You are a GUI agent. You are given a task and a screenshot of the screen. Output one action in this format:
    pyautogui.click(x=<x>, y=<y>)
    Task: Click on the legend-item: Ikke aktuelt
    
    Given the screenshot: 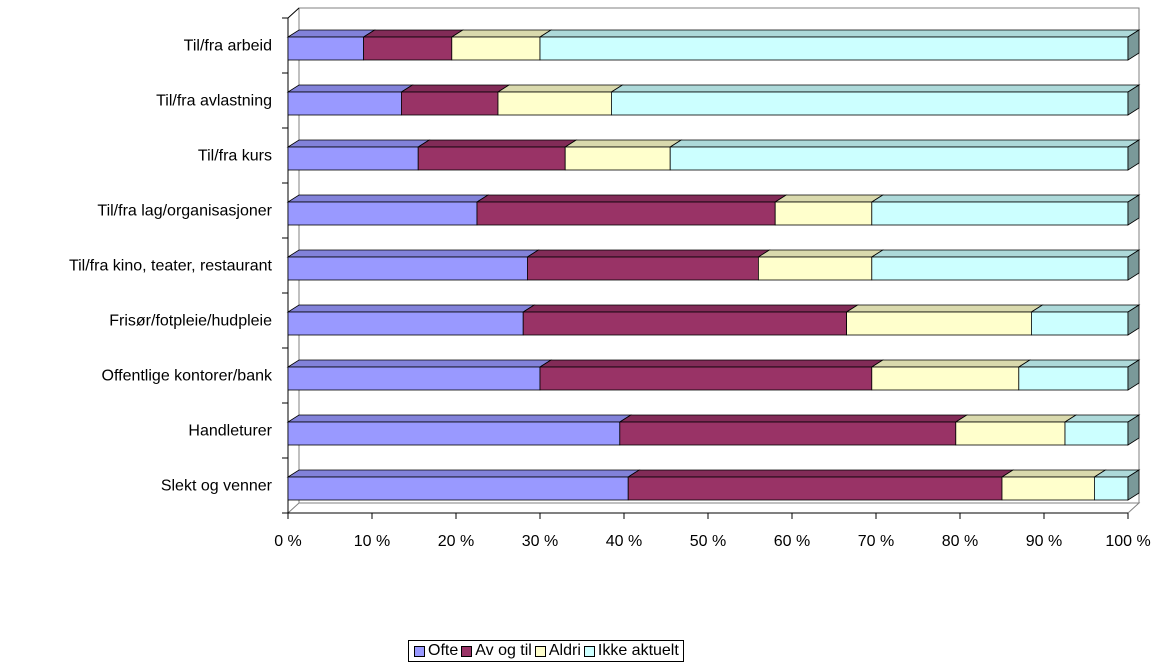 What is the action you would take?
    pyautogui.click(x=631, y=651)
    